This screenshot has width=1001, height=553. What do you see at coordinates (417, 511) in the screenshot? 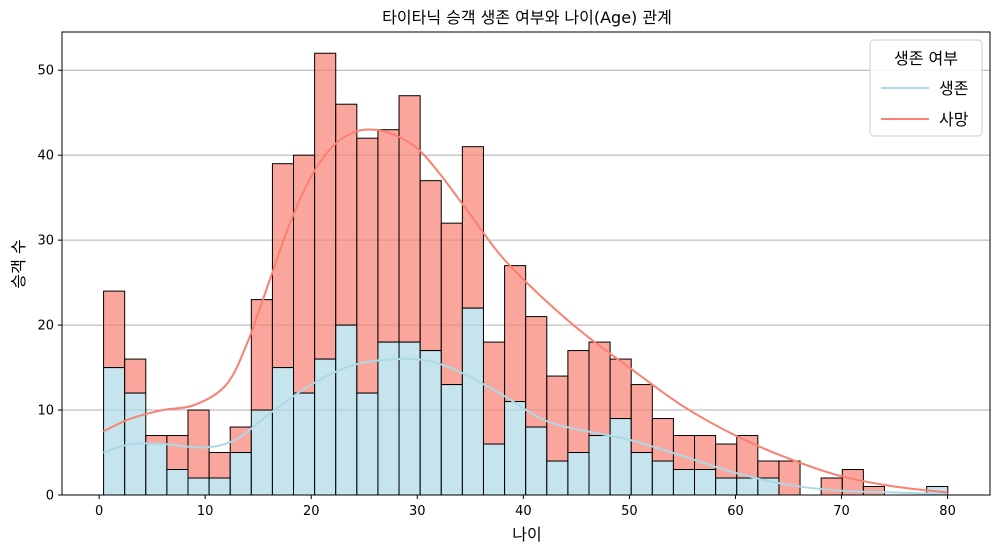
I see `x-tick-label: 30` at bounding box center [417, 511].